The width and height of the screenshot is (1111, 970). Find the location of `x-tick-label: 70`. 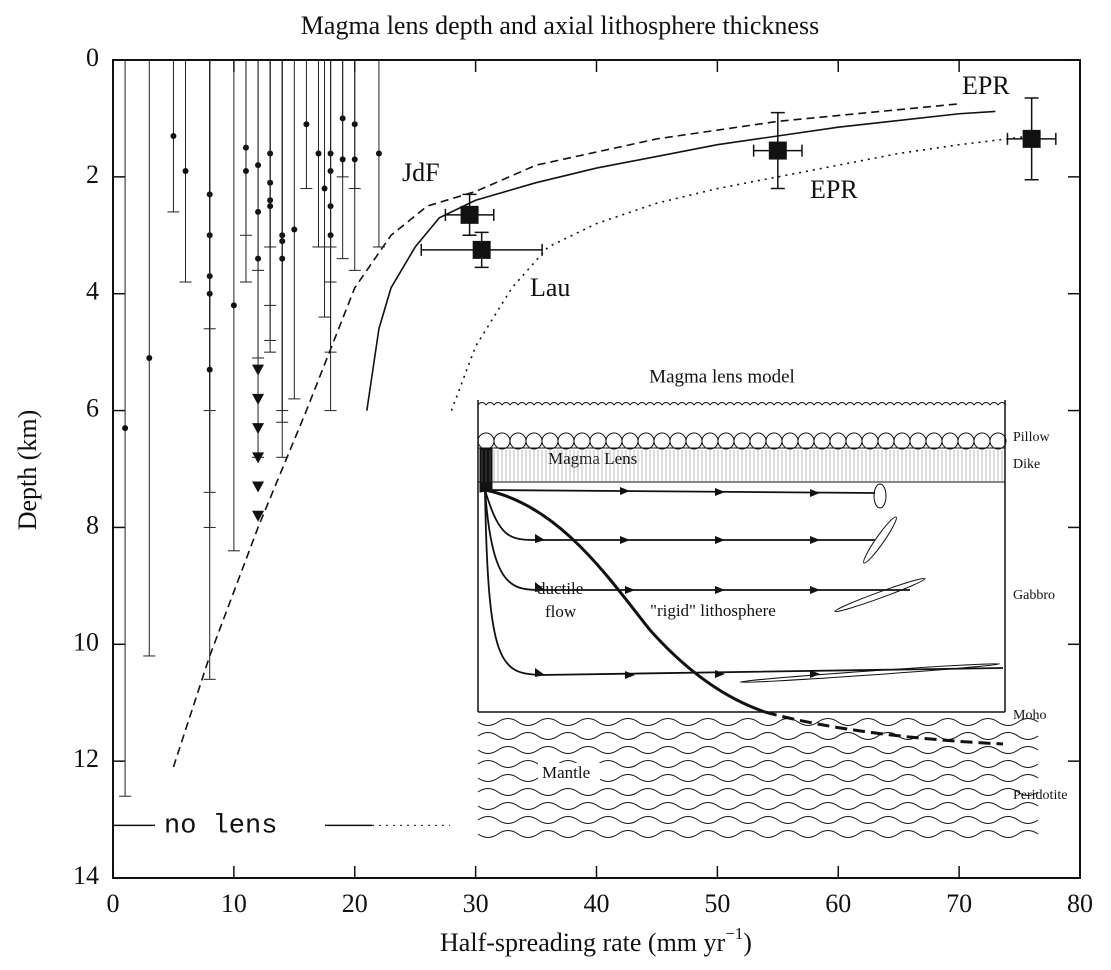

x-tick-label: 70 is located at coordinates (959, 903).